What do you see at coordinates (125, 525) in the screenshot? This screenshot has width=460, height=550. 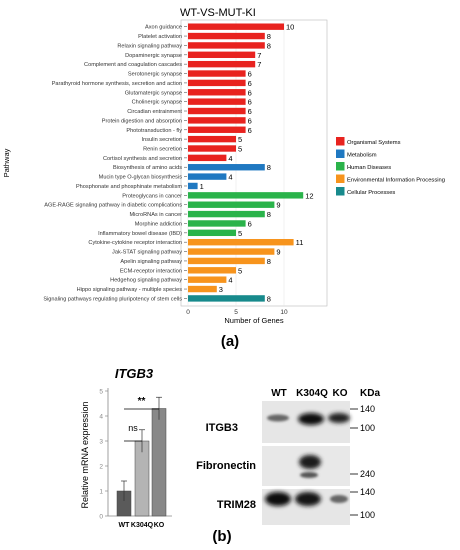 I see `qpcr-category-label: WT` at bounding box center [125, 525].